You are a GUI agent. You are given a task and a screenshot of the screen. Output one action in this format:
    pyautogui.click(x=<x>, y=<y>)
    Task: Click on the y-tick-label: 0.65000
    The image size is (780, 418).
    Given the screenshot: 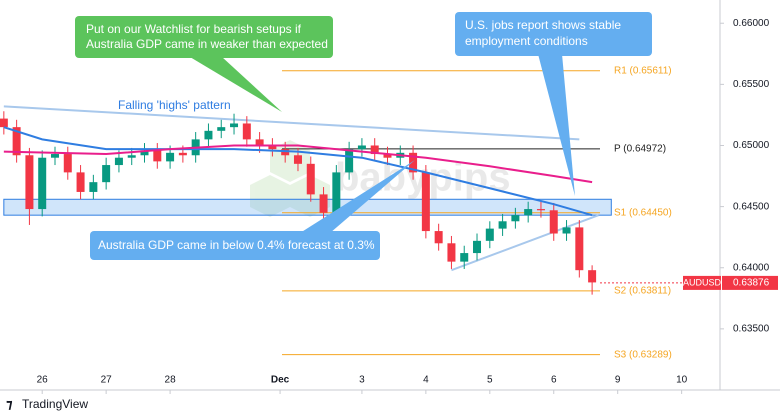 What is the action you would take?
    pyautogui.click(x=751, y=145)
    